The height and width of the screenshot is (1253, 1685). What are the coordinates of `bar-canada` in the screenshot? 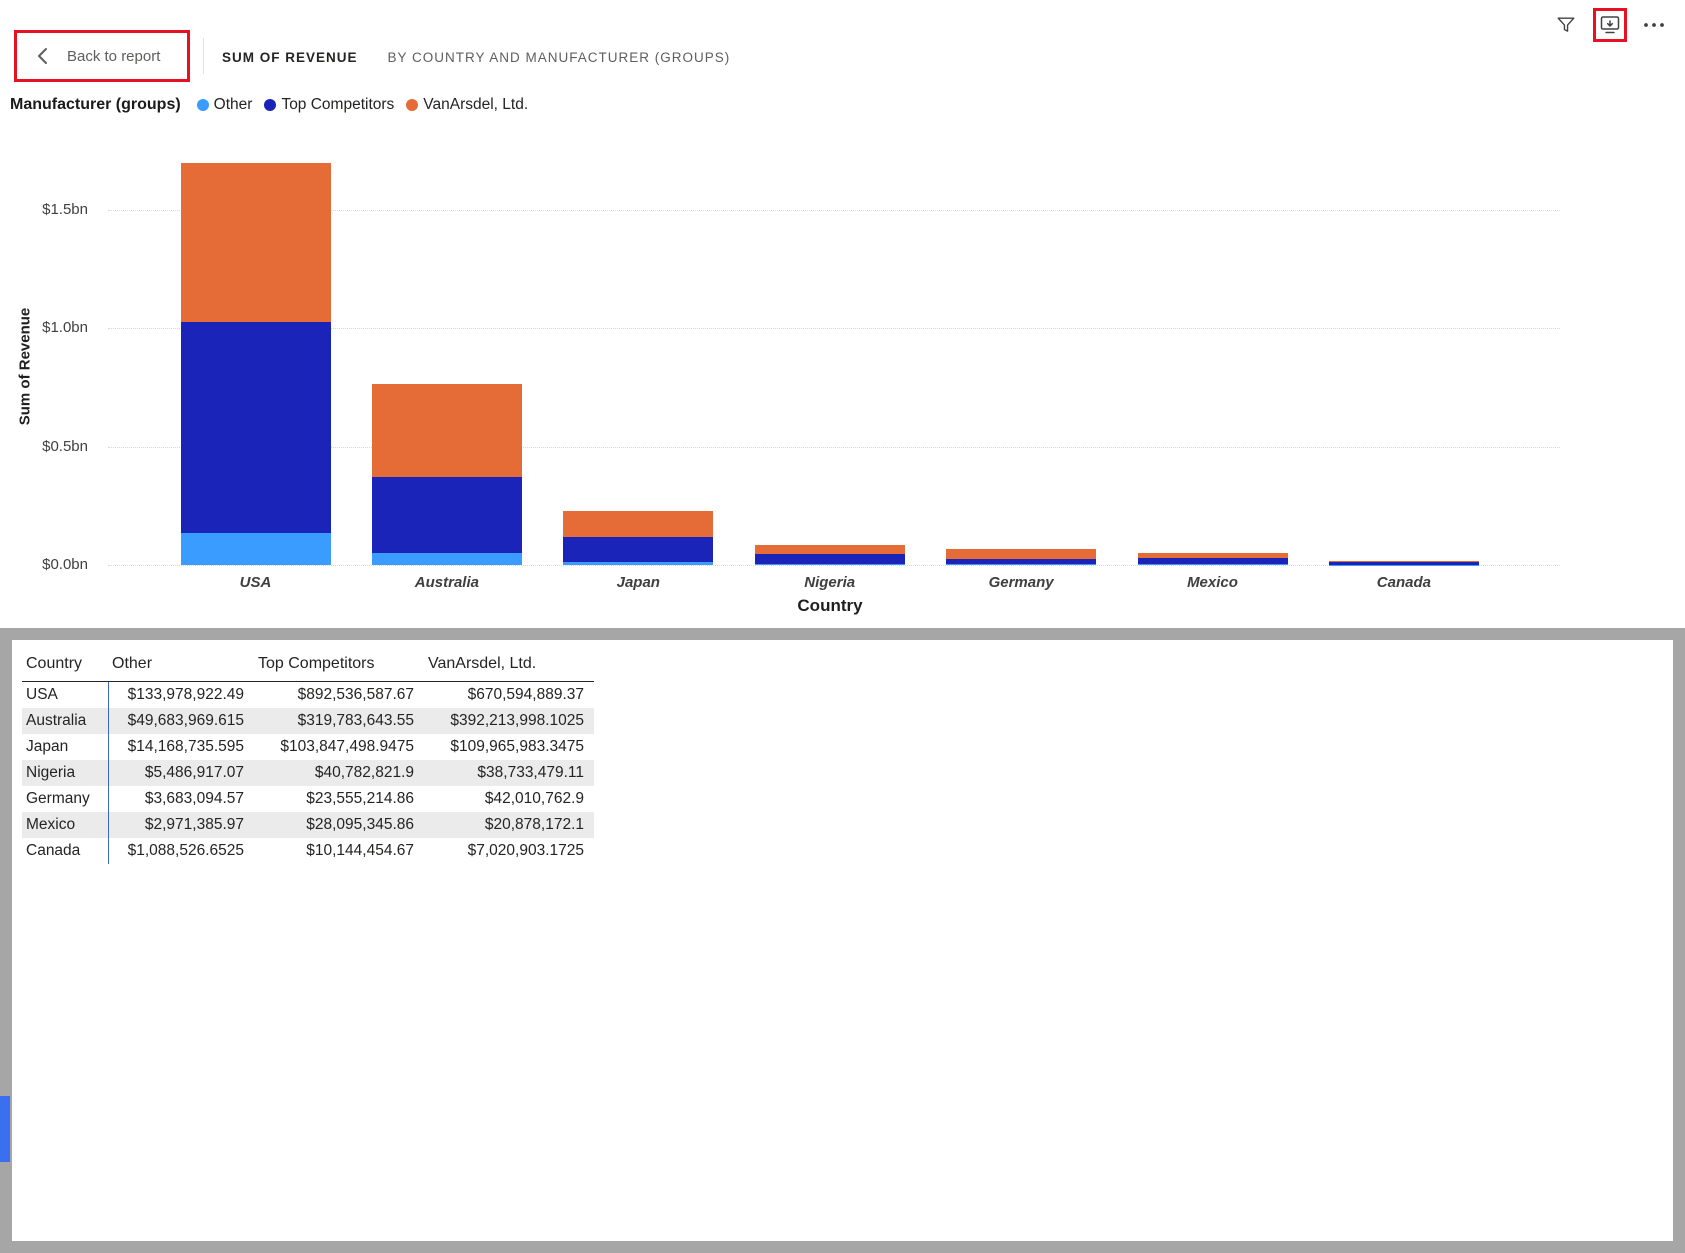 It's located at (1403, 562).